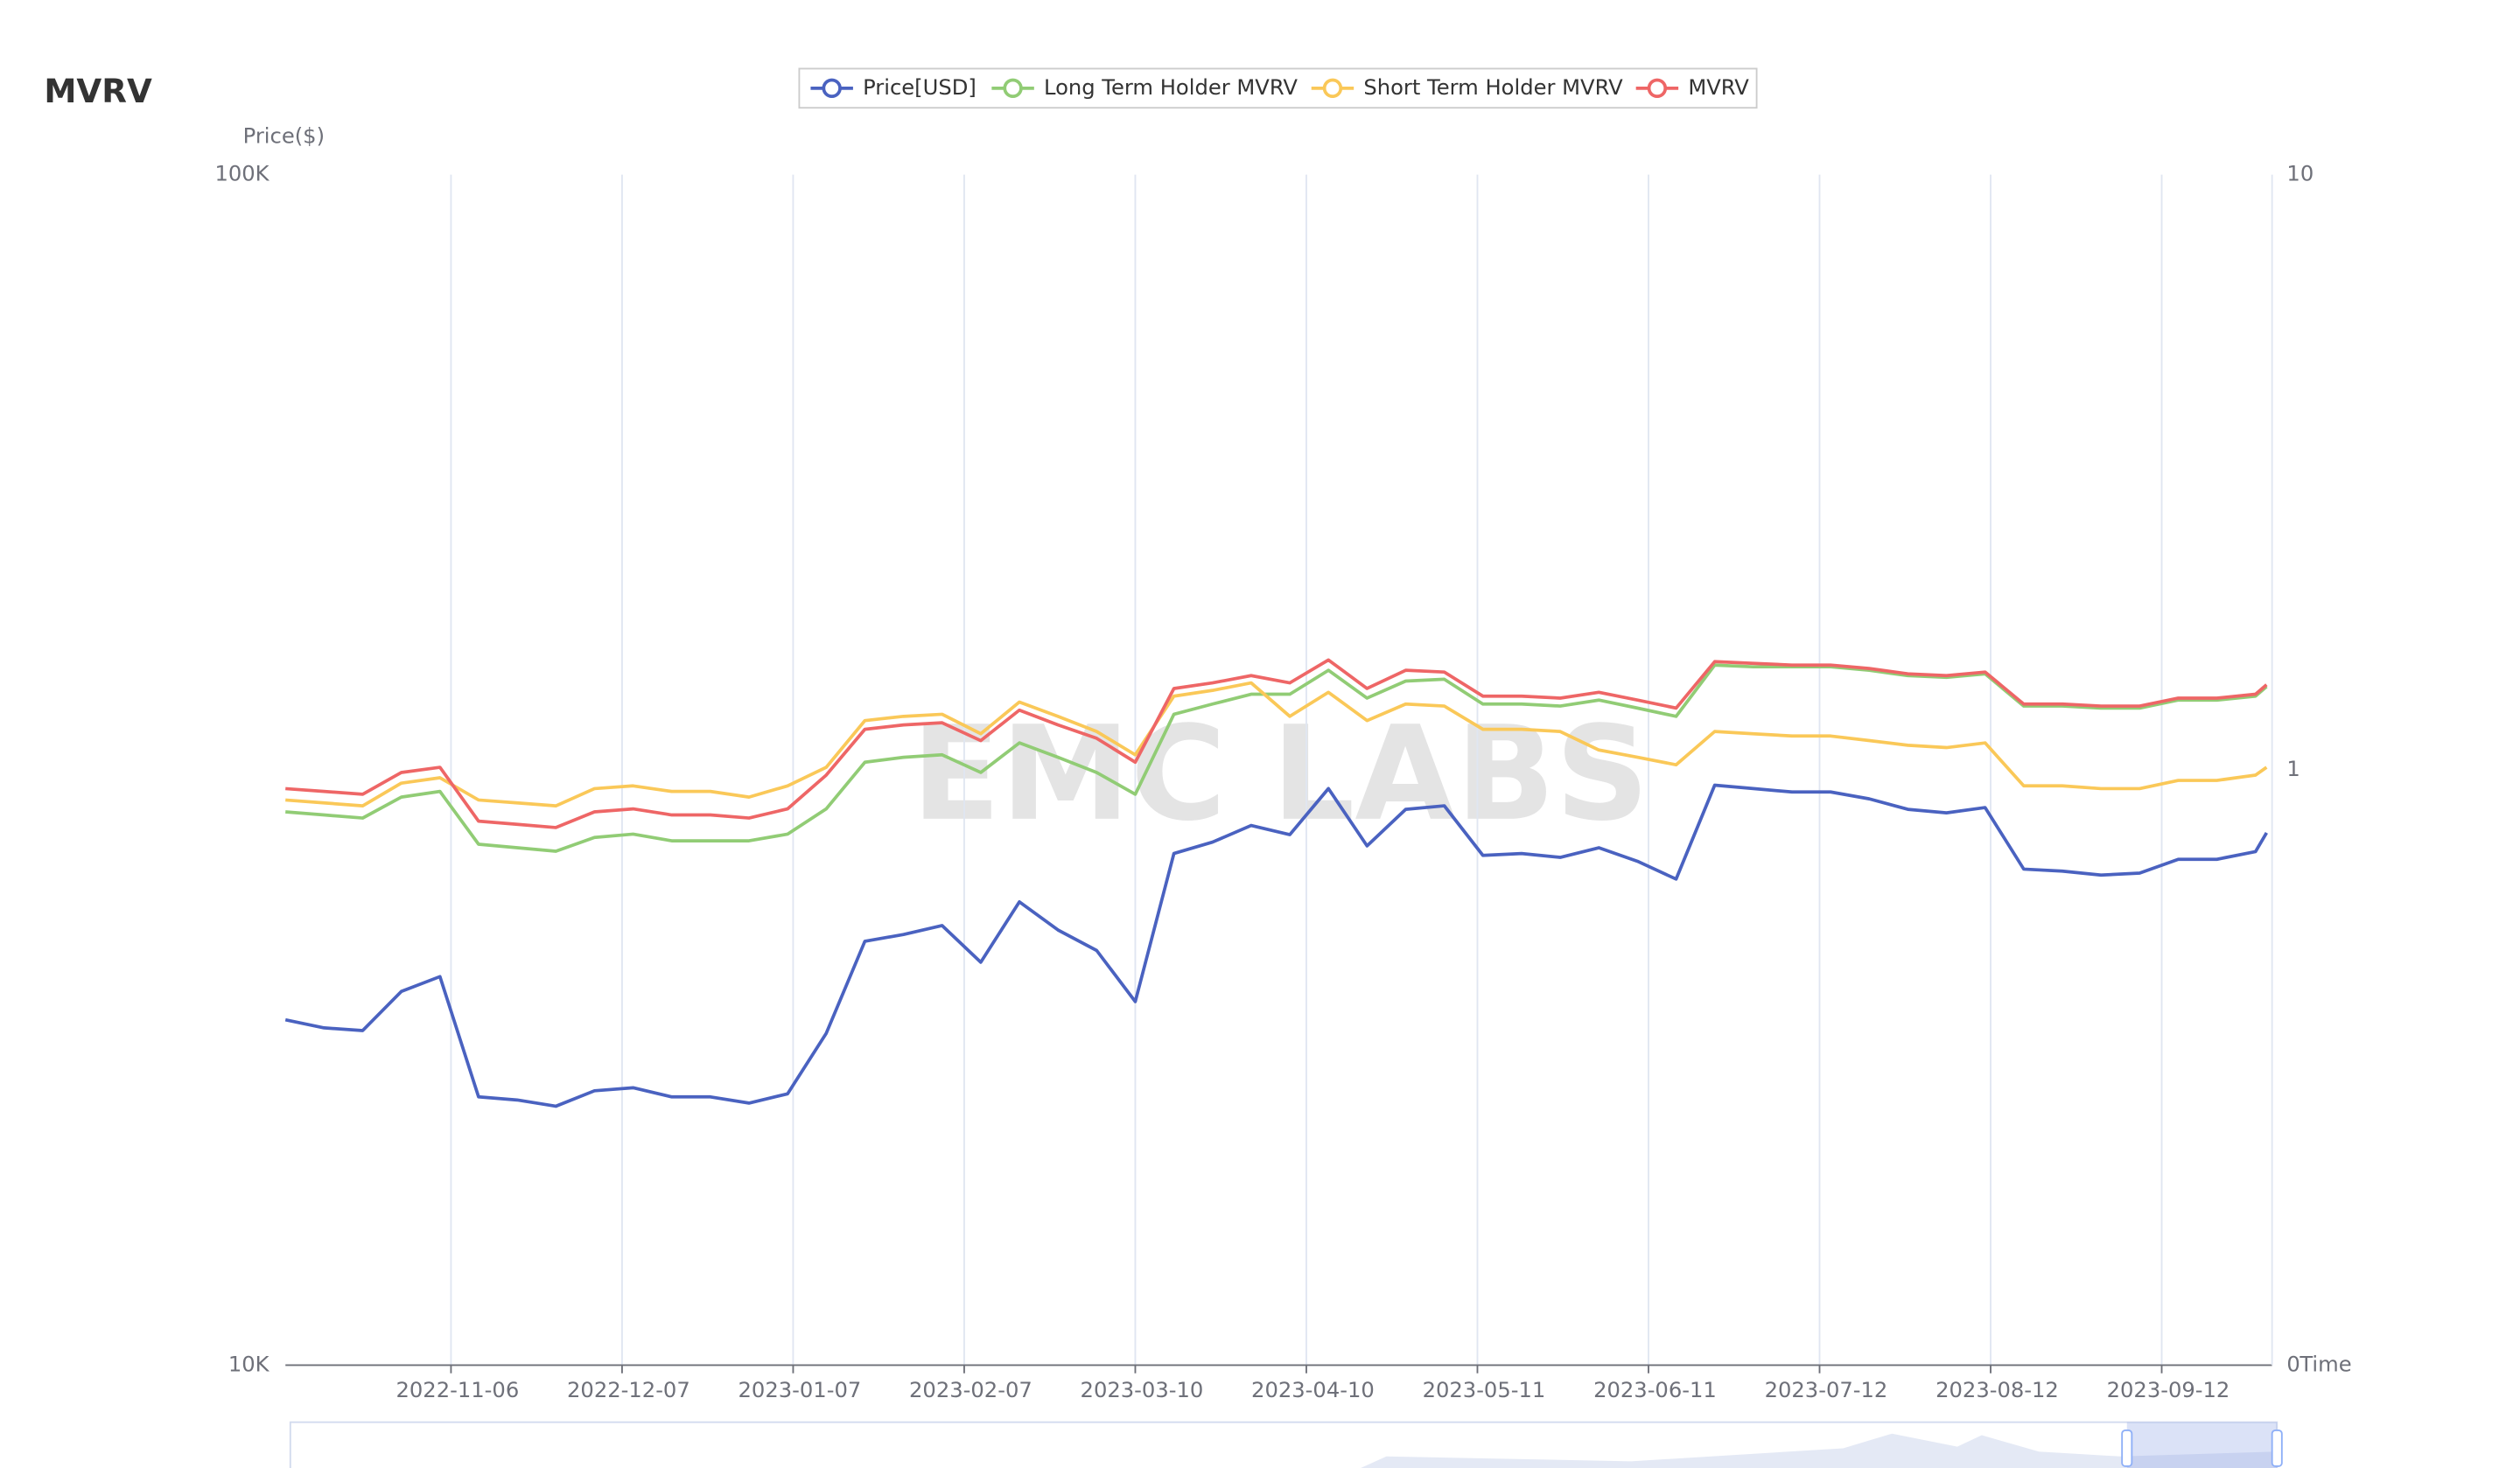  Describe the element at coordinates (2202, 1445) in the screenshot. I see `zoom-window` at that location.